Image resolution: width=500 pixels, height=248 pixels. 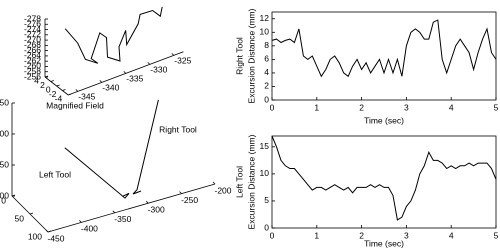 I want to click on y-axis-label: Left Tool, so click(x=239, y=182).